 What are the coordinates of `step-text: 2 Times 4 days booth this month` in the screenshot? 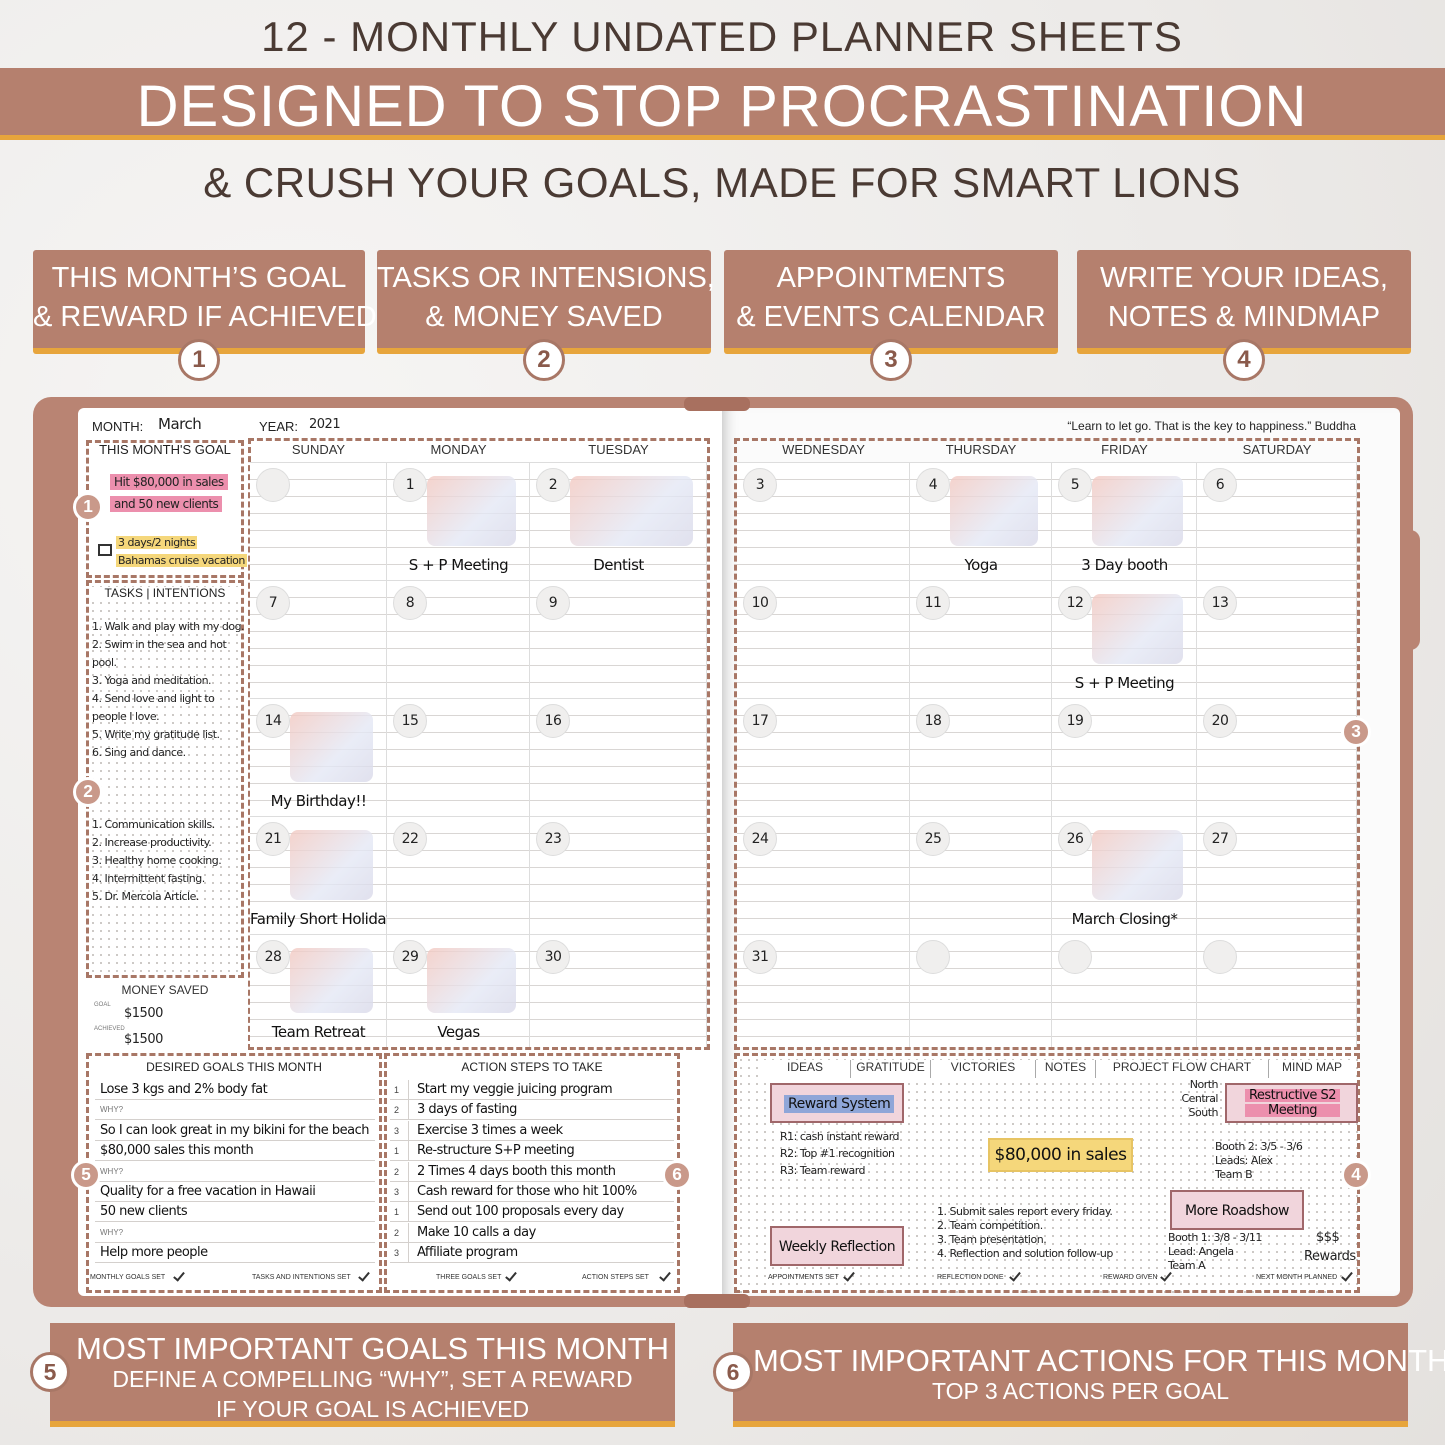 It's located at (516, 1171).